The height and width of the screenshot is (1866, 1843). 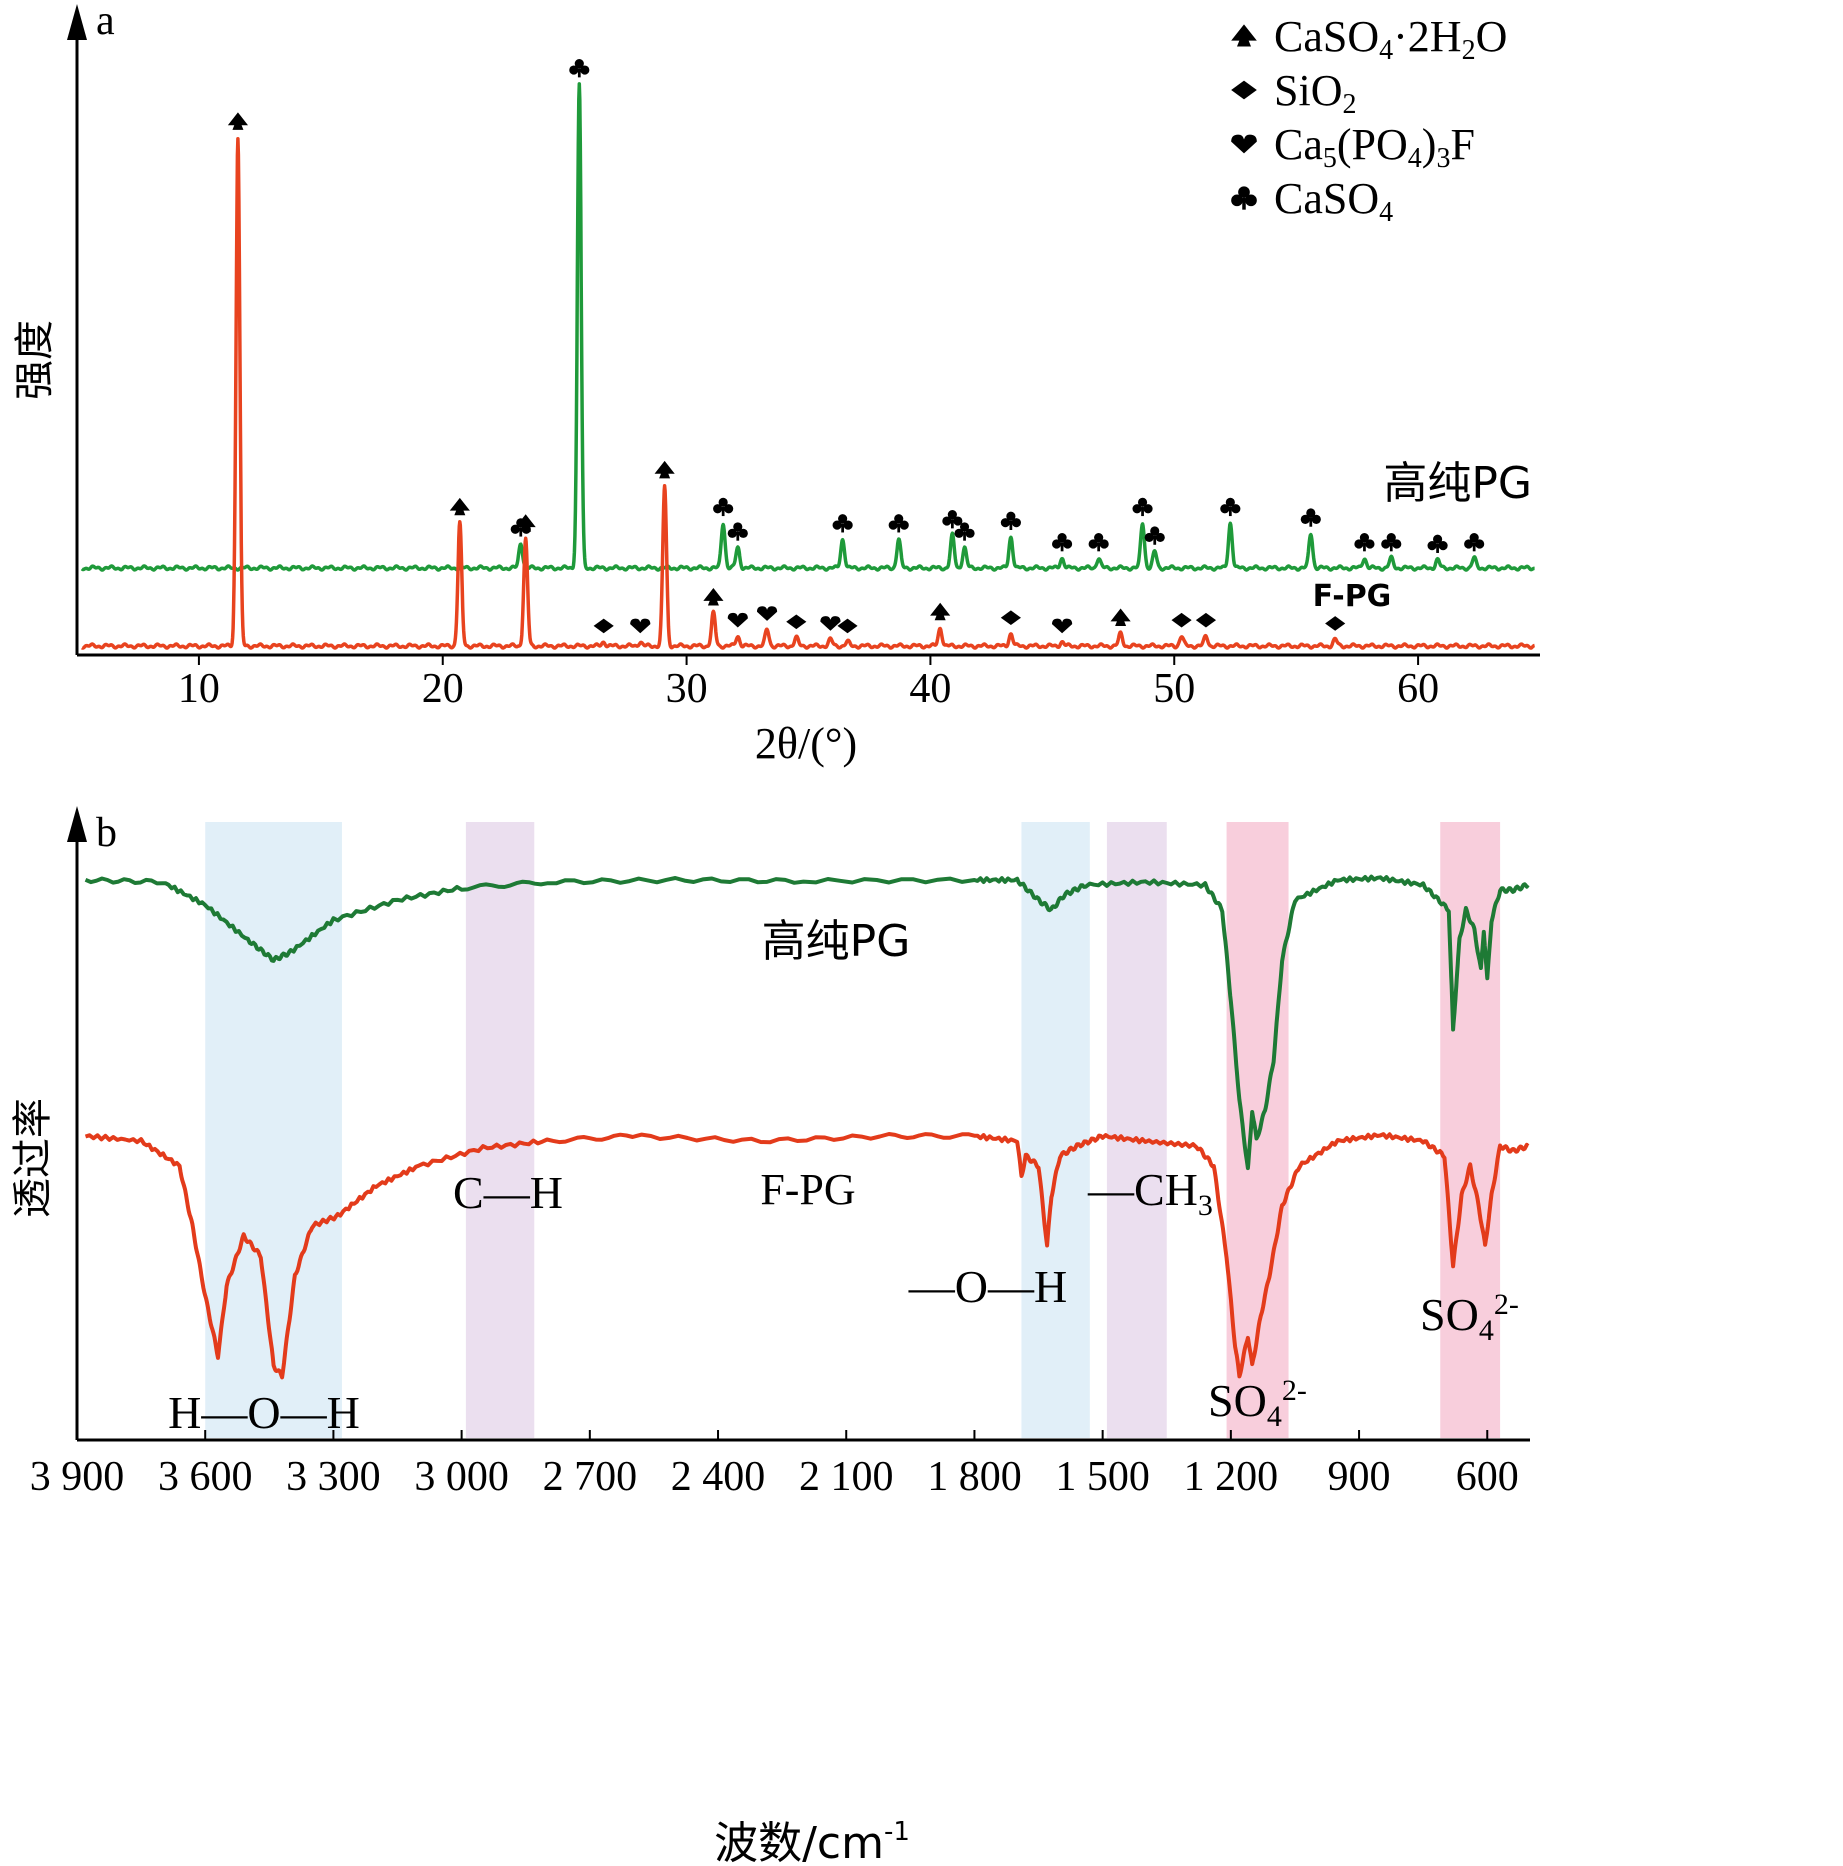 What do you see at coordinates (1150, 1193) in the screenshot?
I see `annotation-ch3: —CH3` at bounding box center [1150, 1193].